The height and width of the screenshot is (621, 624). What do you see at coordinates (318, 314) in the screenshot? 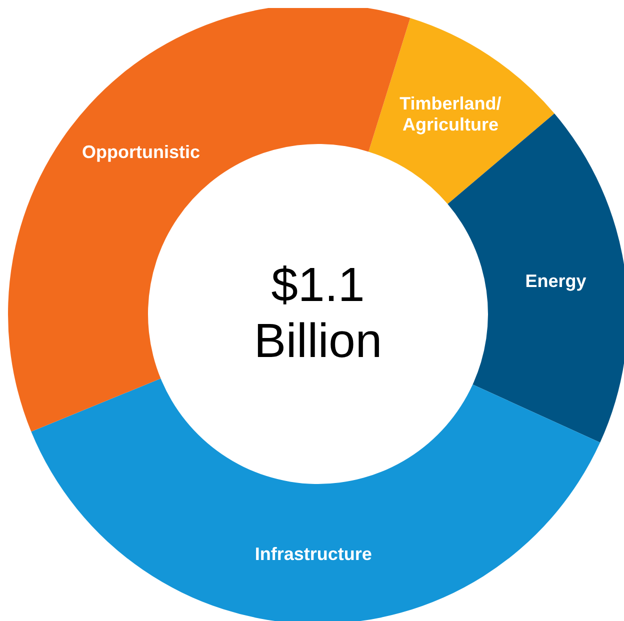
I see `text: $1.1 Billion` at bounding box center [318, 314].